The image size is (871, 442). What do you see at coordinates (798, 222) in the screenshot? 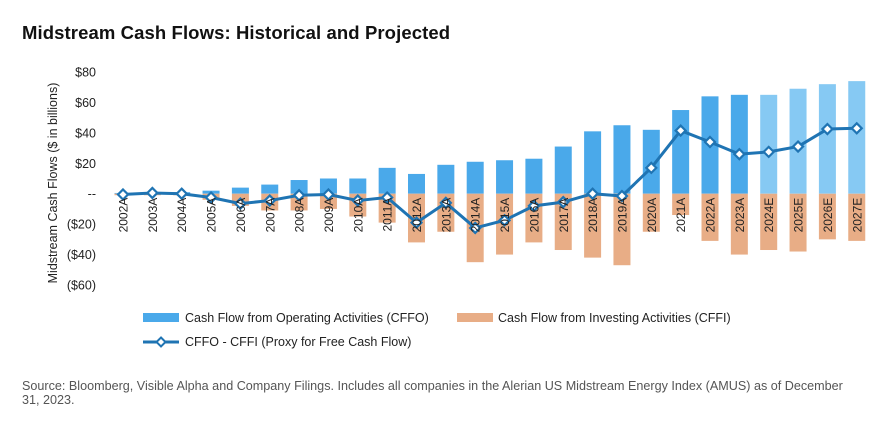
I see `bar-cffi-2025E` at bounding box center [798, 222].